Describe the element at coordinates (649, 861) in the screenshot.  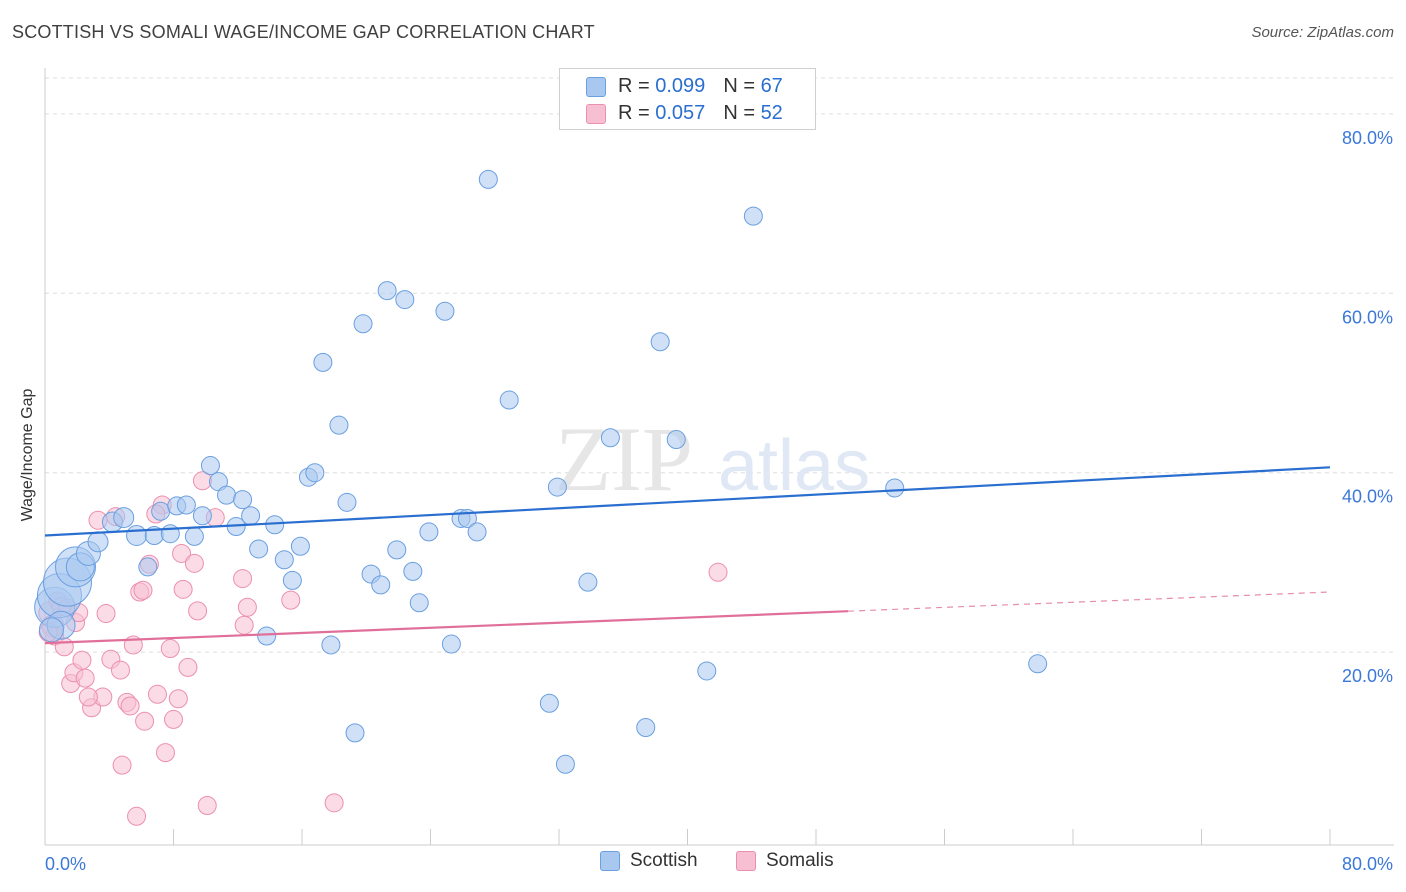
I see `legend-item-scottish: Scottish` at that location.